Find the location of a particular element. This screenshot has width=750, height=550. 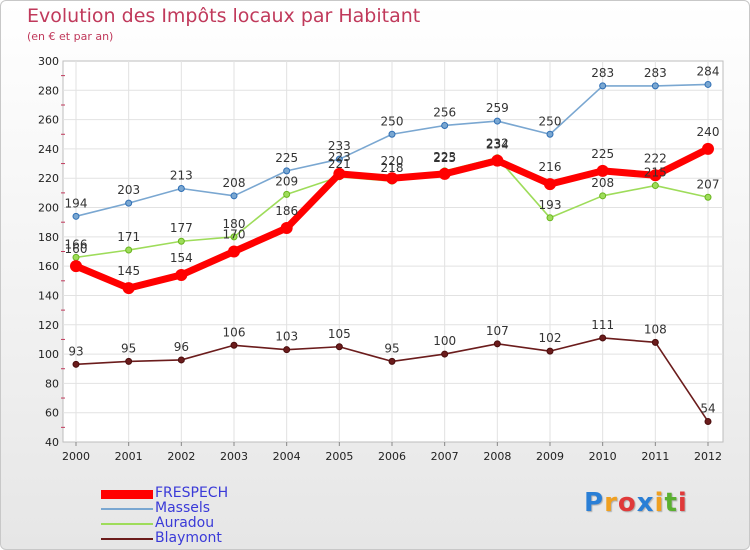

data-label-auradou: 193 is located at coordinates (550, 205).